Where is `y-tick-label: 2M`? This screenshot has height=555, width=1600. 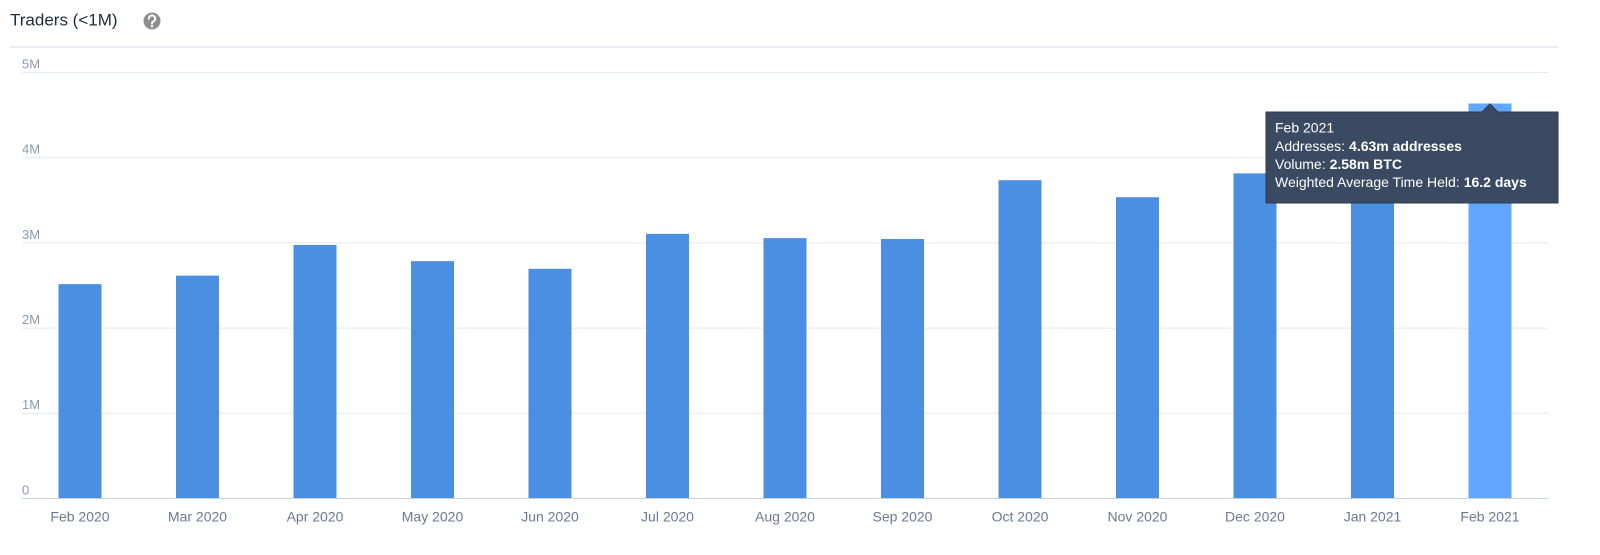
y-tick-label: 2M is located at coordinates (31, 319).